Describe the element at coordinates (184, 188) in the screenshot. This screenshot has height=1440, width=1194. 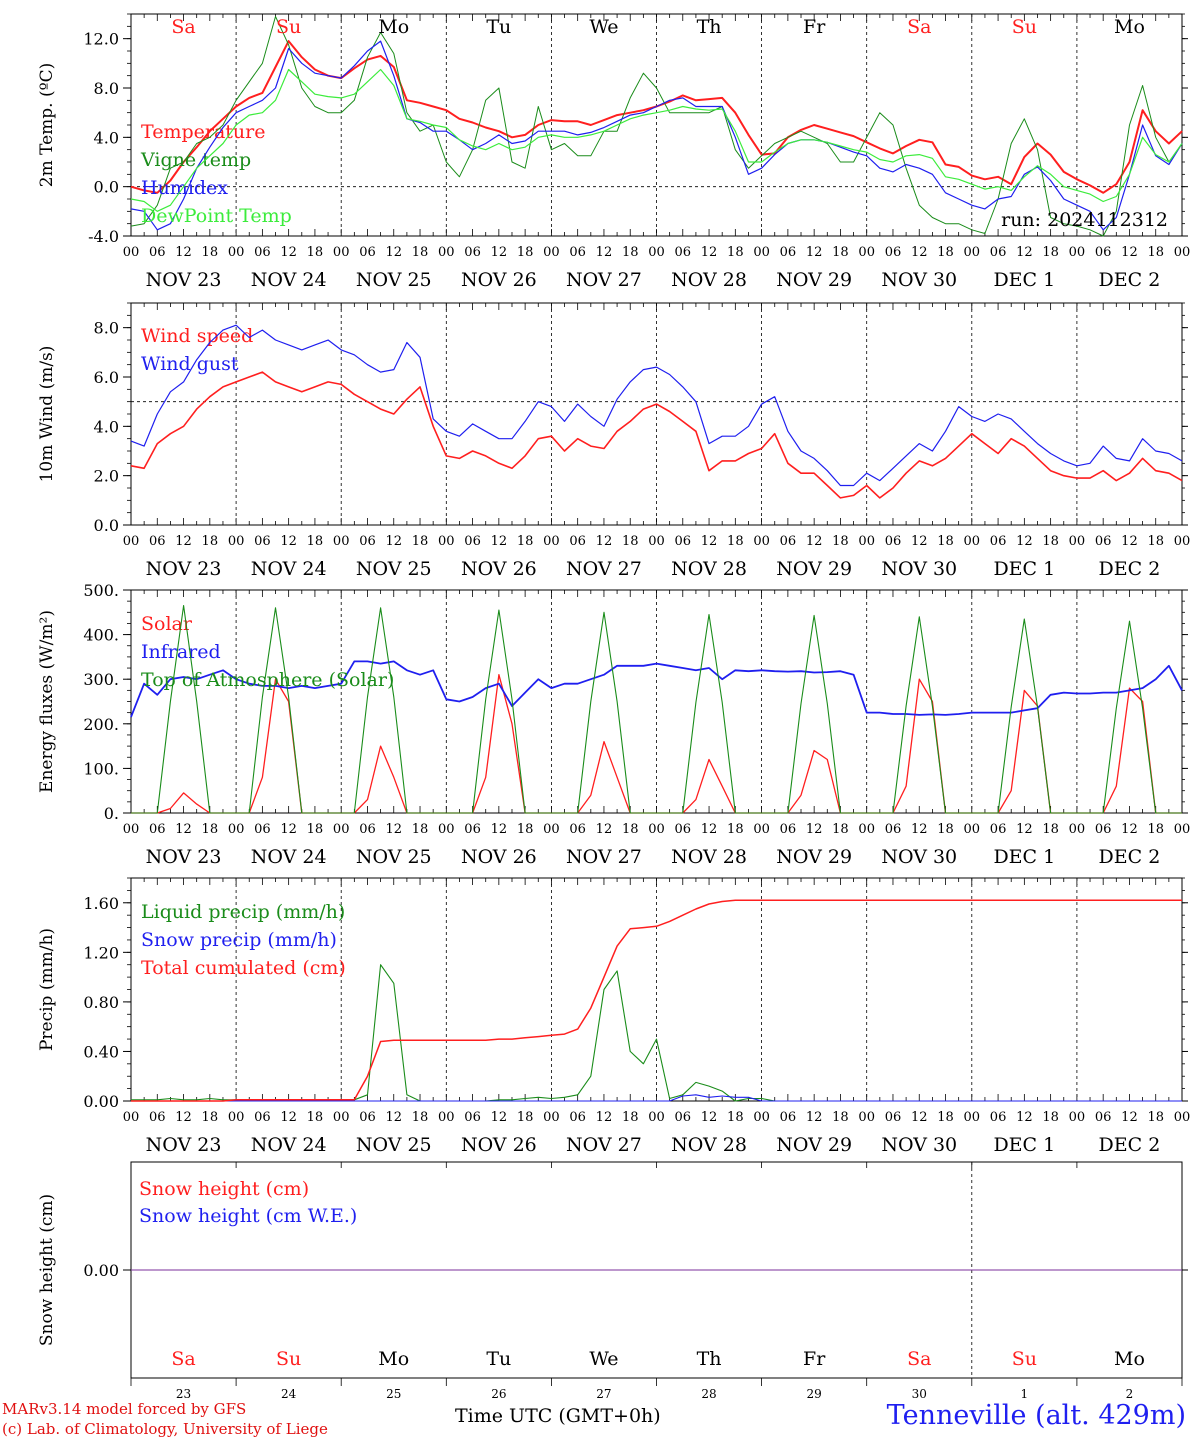
I see `legend-entry: Humidex` at that location.